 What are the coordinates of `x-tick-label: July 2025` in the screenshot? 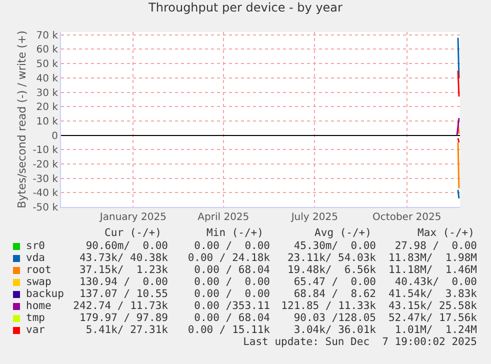 It's located at (314, 217).